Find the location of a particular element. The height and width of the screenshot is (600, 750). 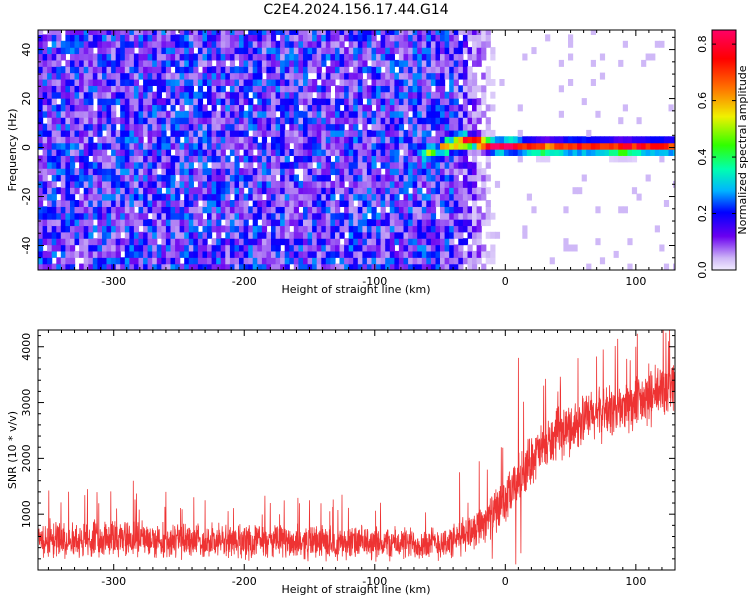

colorbar-ticks: 0.00.20.40.60.8 is located at coordinates (716, 157).